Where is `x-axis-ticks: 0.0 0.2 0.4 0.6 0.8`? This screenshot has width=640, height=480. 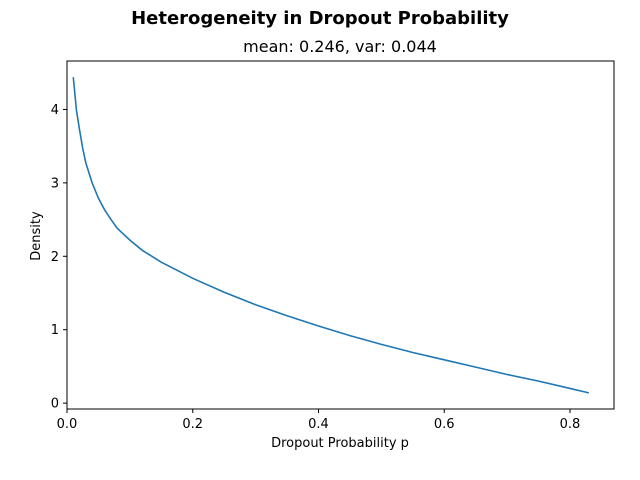
x-axis-ticks: 0.0 0.2 0.4 0.6 0.8 is located at coordinates (319, 420).